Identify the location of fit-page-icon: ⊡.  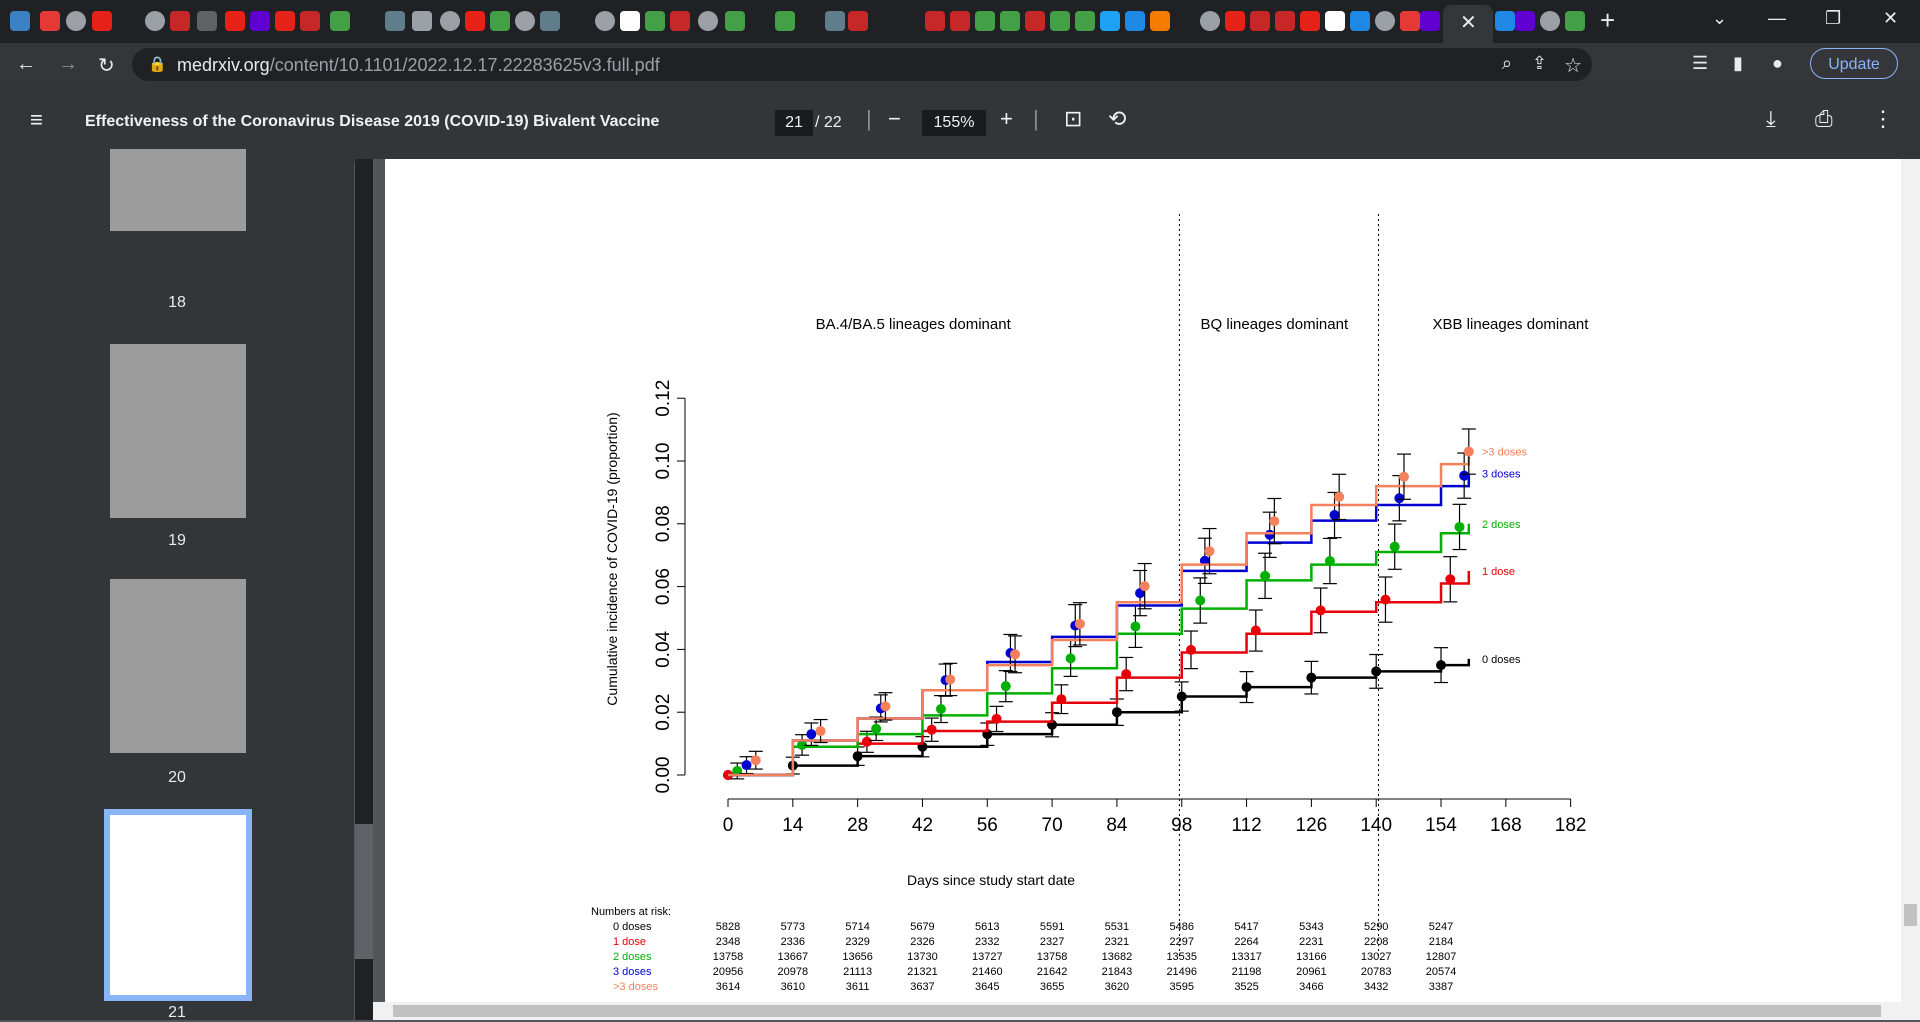
(1073, 118).